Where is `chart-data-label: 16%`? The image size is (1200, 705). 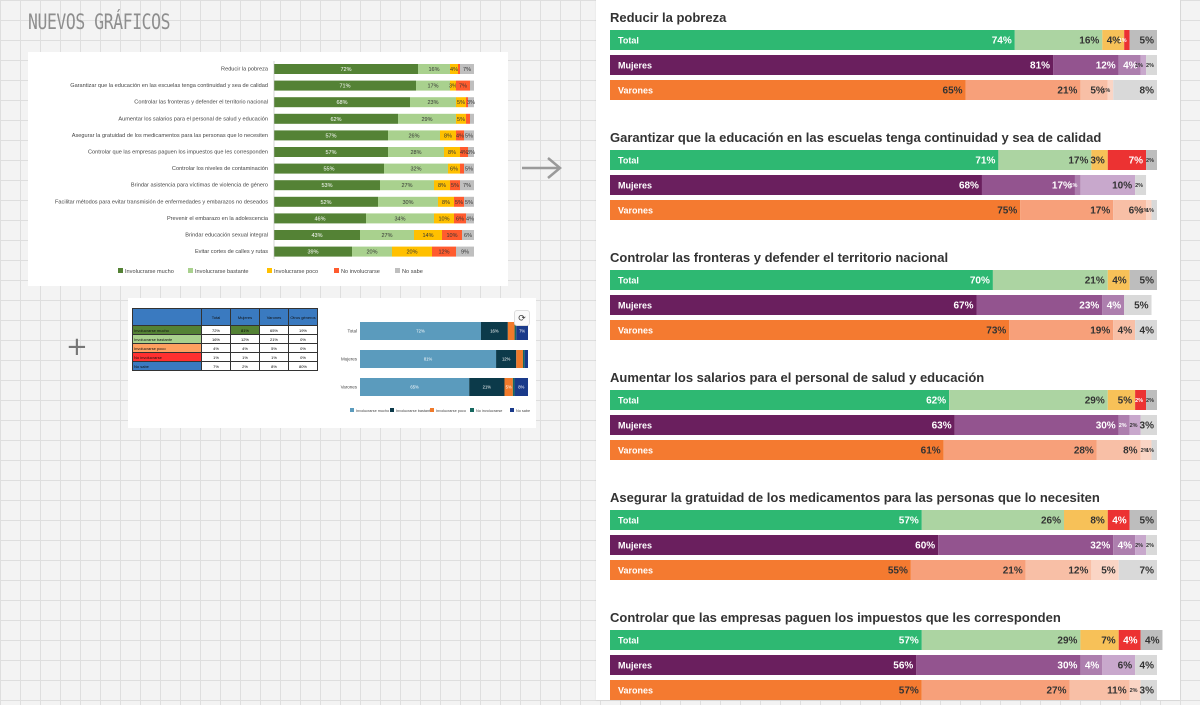 chart-data-label: 16% is located at coordinates (1089, 41).